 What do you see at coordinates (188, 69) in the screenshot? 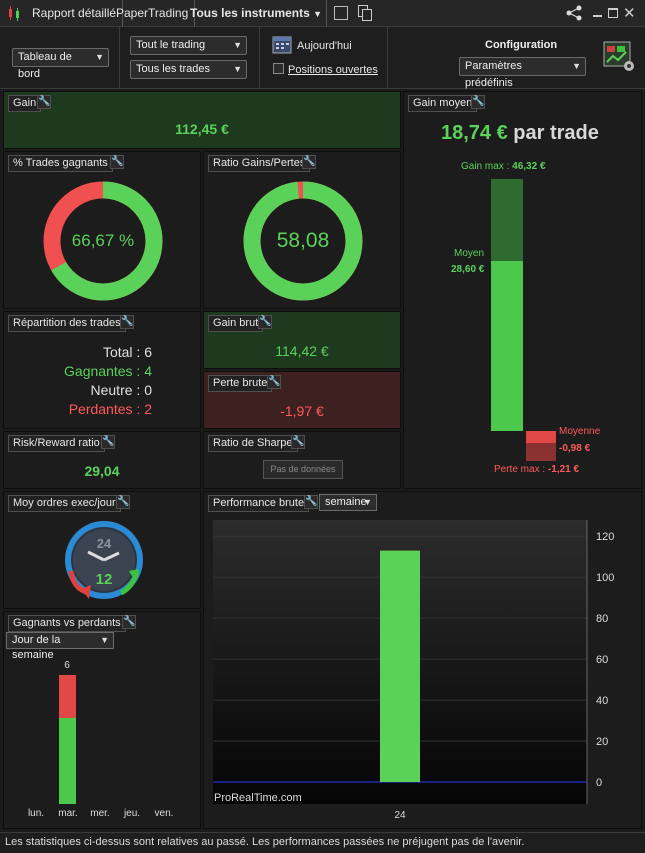
I see `trades-select: Tous les trades ▼` at bounding box center [188, 69].